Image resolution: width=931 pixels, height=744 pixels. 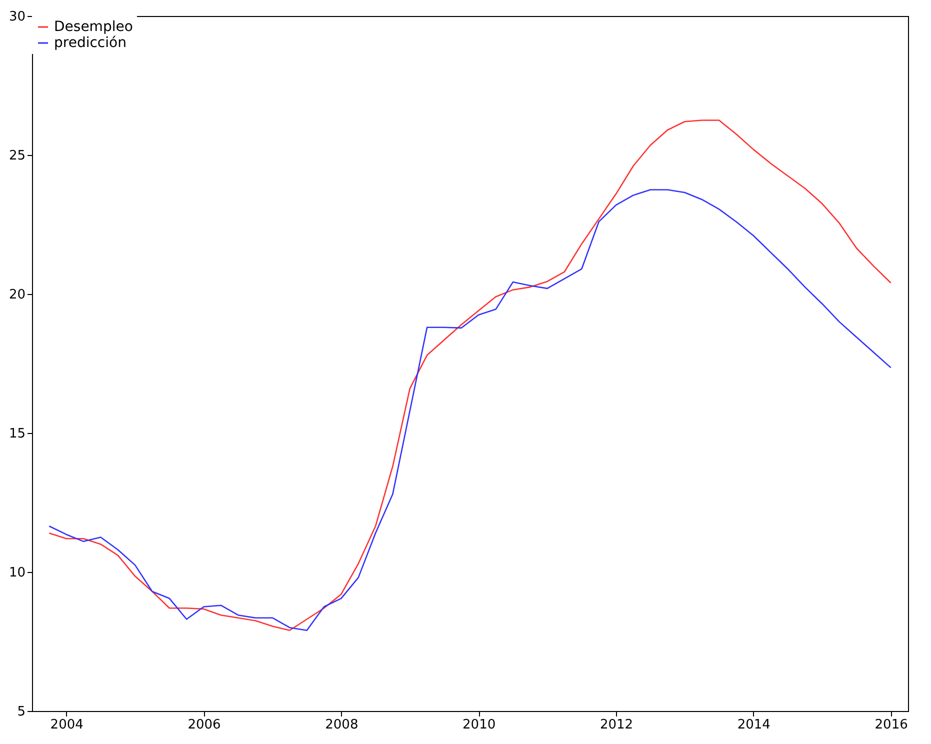 What do you see at coordinates (753, 725) in the screenshot?
I see `x-tick-label: 2014` at bounding box center [753, 725].